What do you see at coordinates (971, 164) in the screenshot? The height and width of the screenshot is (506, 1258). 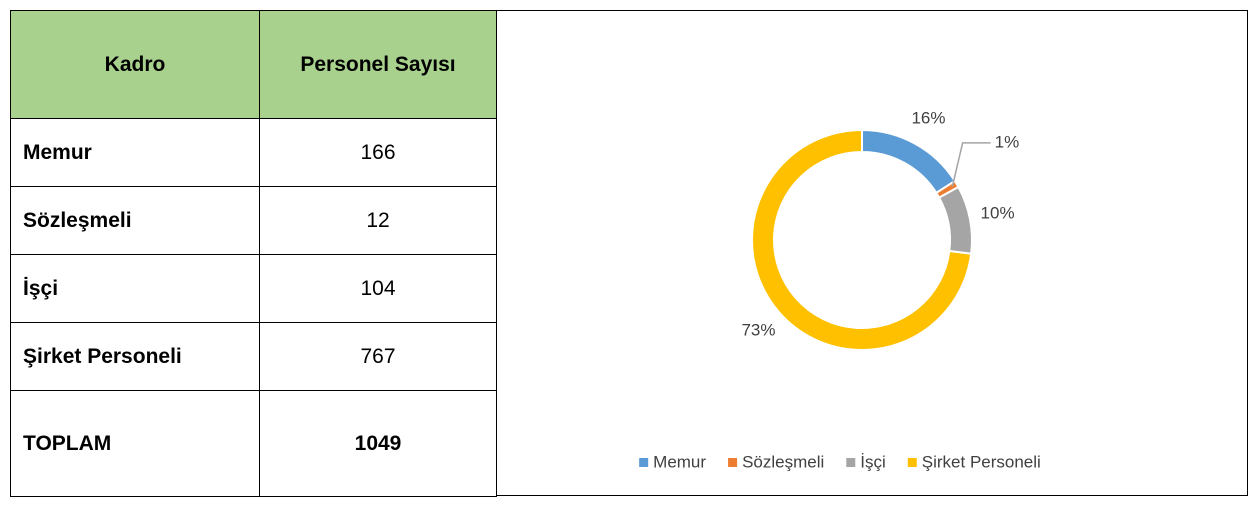 I see `leader-line` at bounding box center [971, 164].